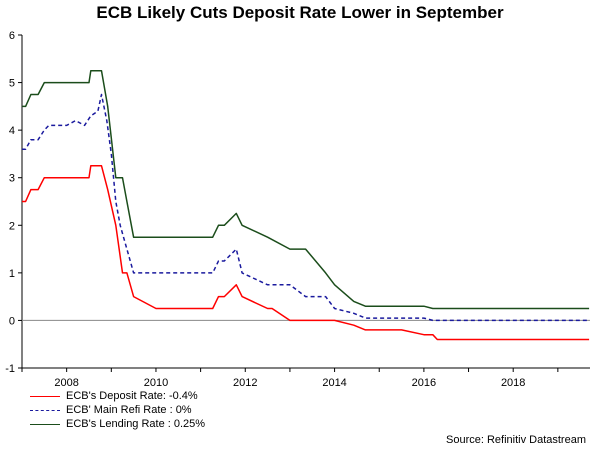 The height and width of the screenshot is (452, 600). What do you see at coordinates (12, 131) in the screenshot?
I see `y-tick-label: 4` at bounding box center [12, 131].